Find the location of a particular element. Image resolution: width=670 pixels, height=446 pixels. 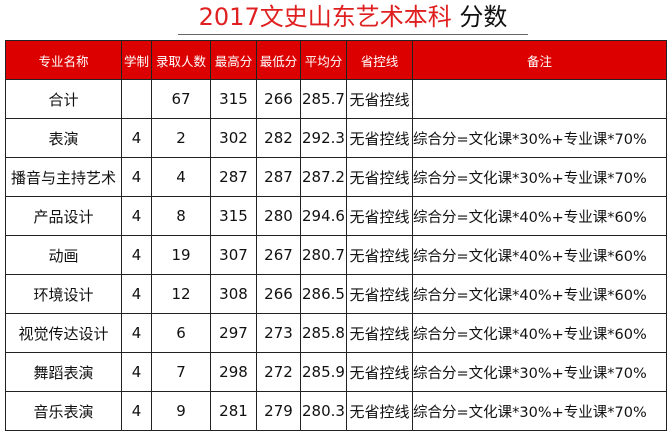

cell-admitted: 12 is located at coordinates (181, 294).